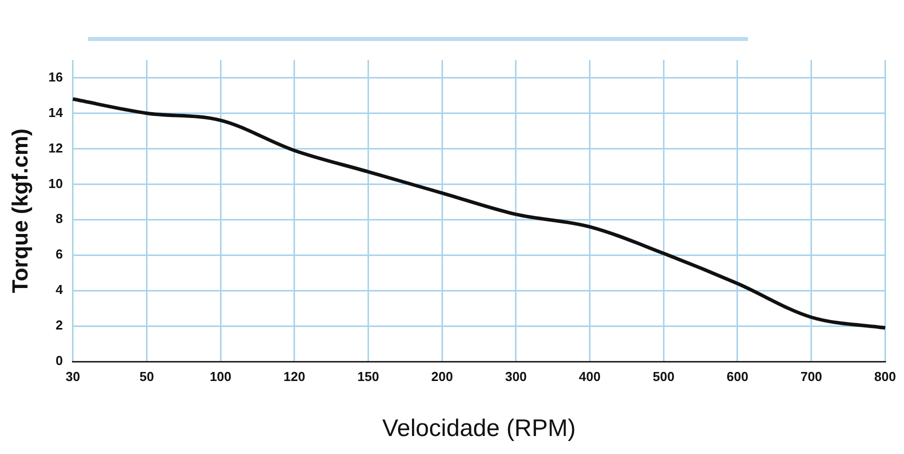  Describe the element at coordinates (59, 254) in the screenshot. I see `y-tick-label: 6` at that location.